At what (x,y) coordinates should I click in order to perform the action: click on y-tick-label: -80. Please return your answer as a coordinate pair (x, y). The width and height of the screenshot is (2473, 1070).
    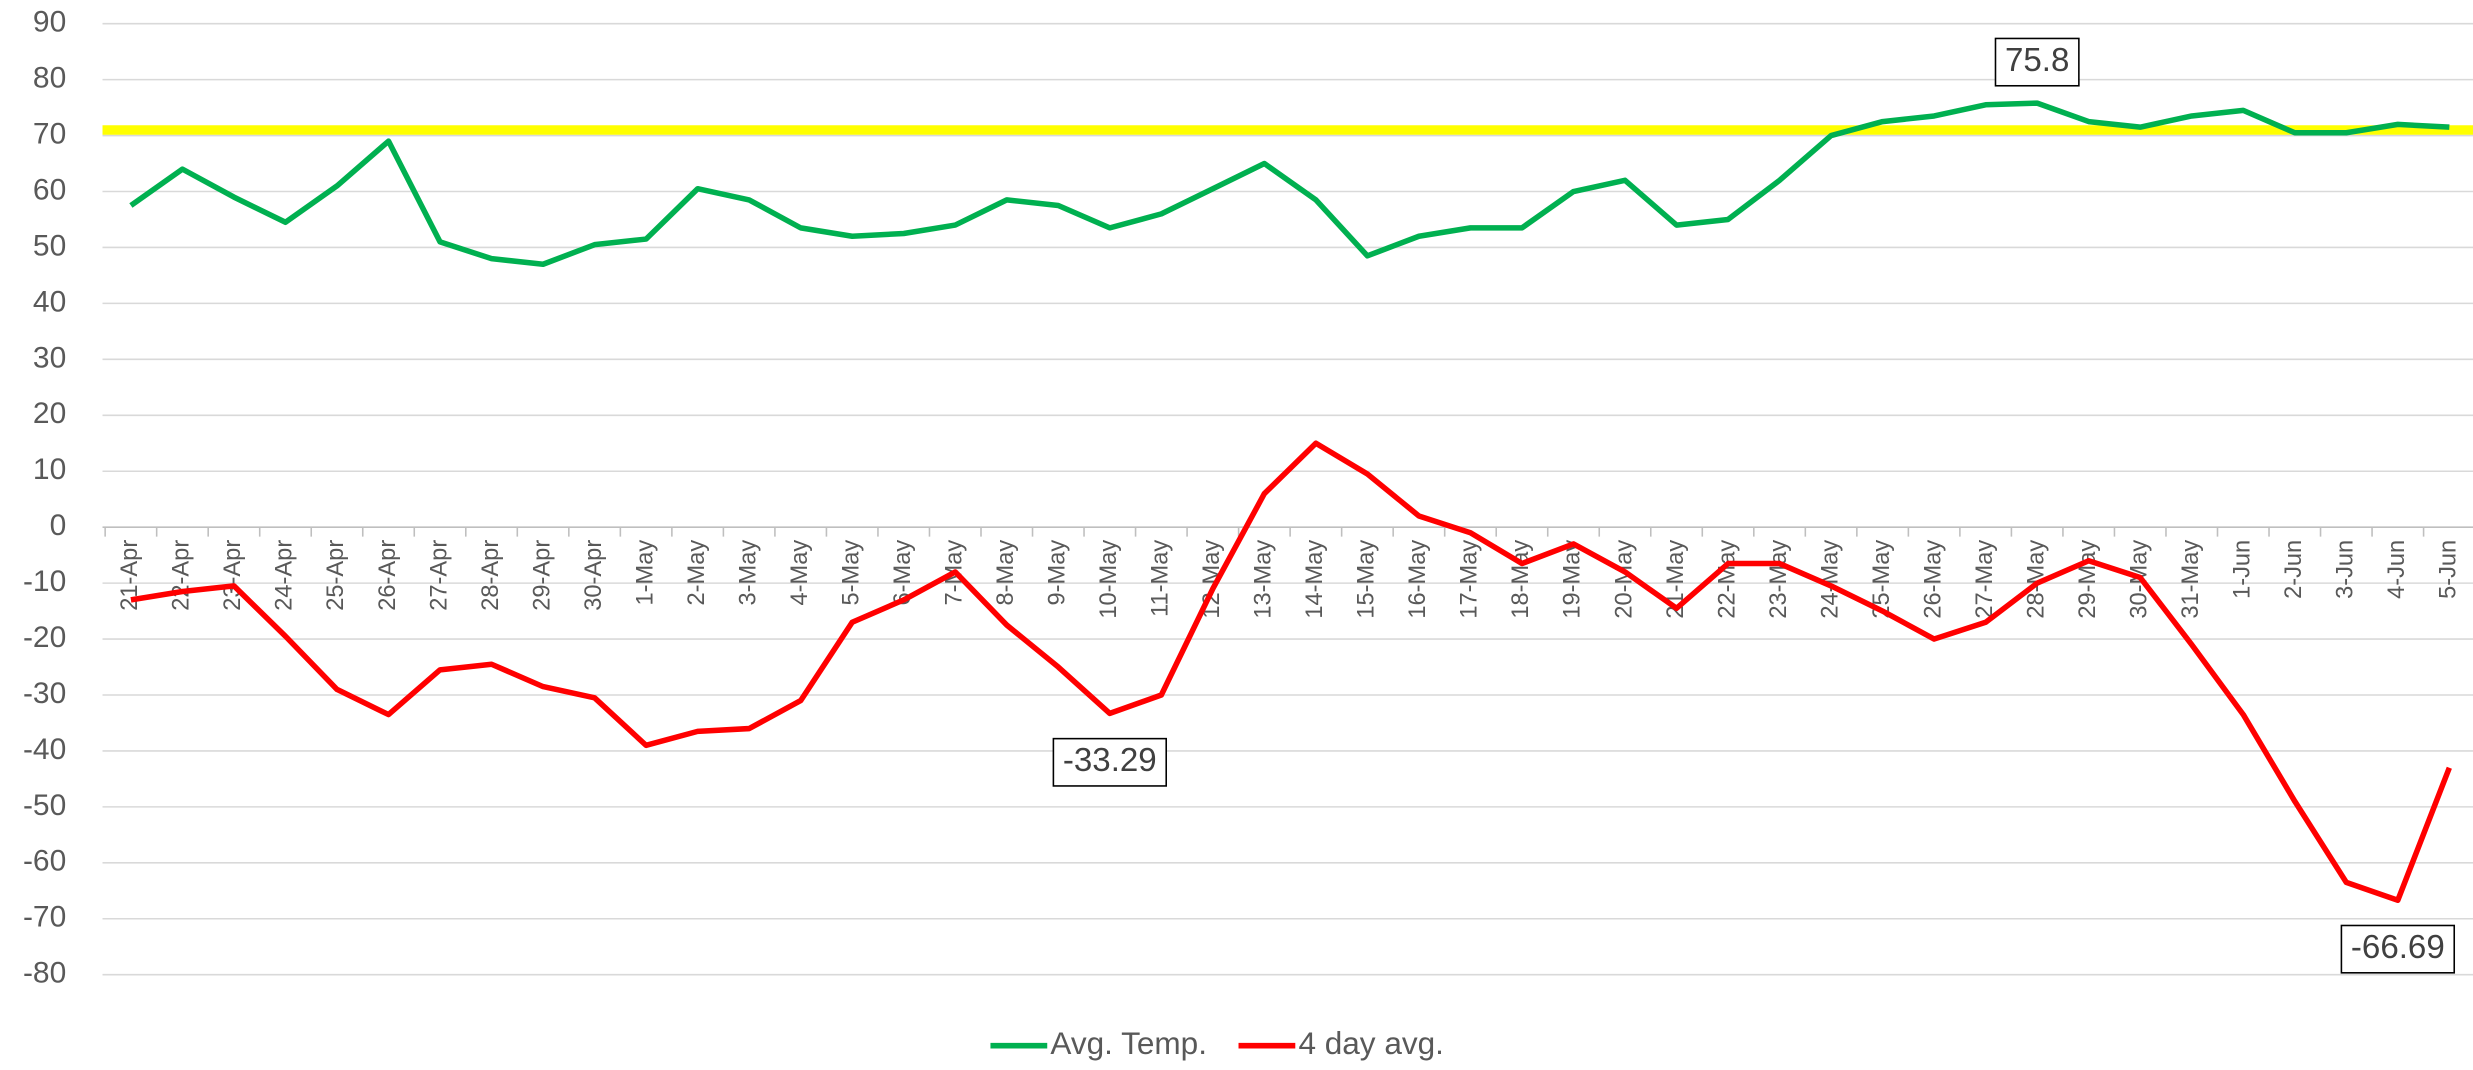
    Looking at the image, I should click on (44, 973).